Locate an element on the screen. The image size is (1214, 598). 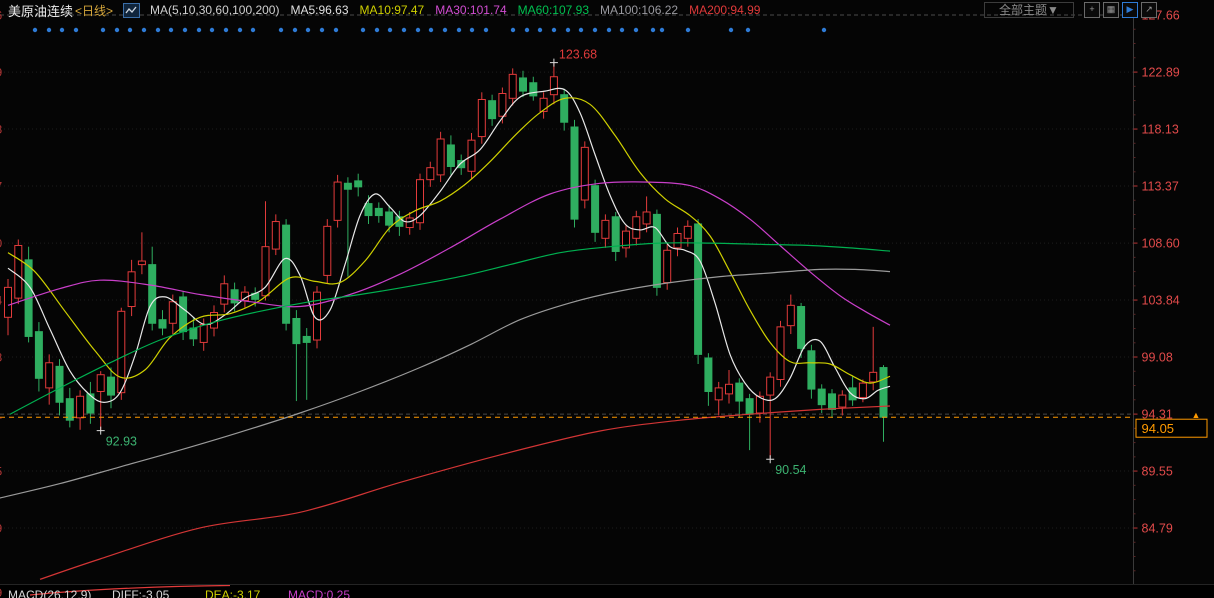
price-alert-arrow-icon: ▲ is located at coordinates (1196, 415).